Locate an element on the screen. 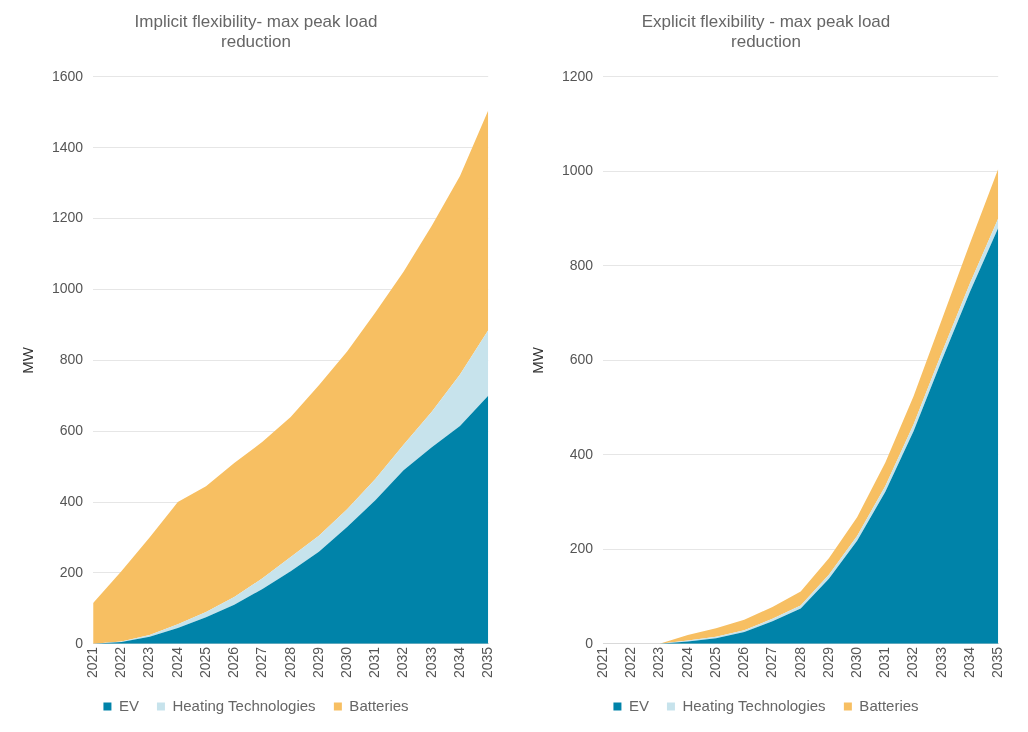 This screenshot has height=732, width=1028. y-tick-label: 1400 is located at coordinates (67, 146).